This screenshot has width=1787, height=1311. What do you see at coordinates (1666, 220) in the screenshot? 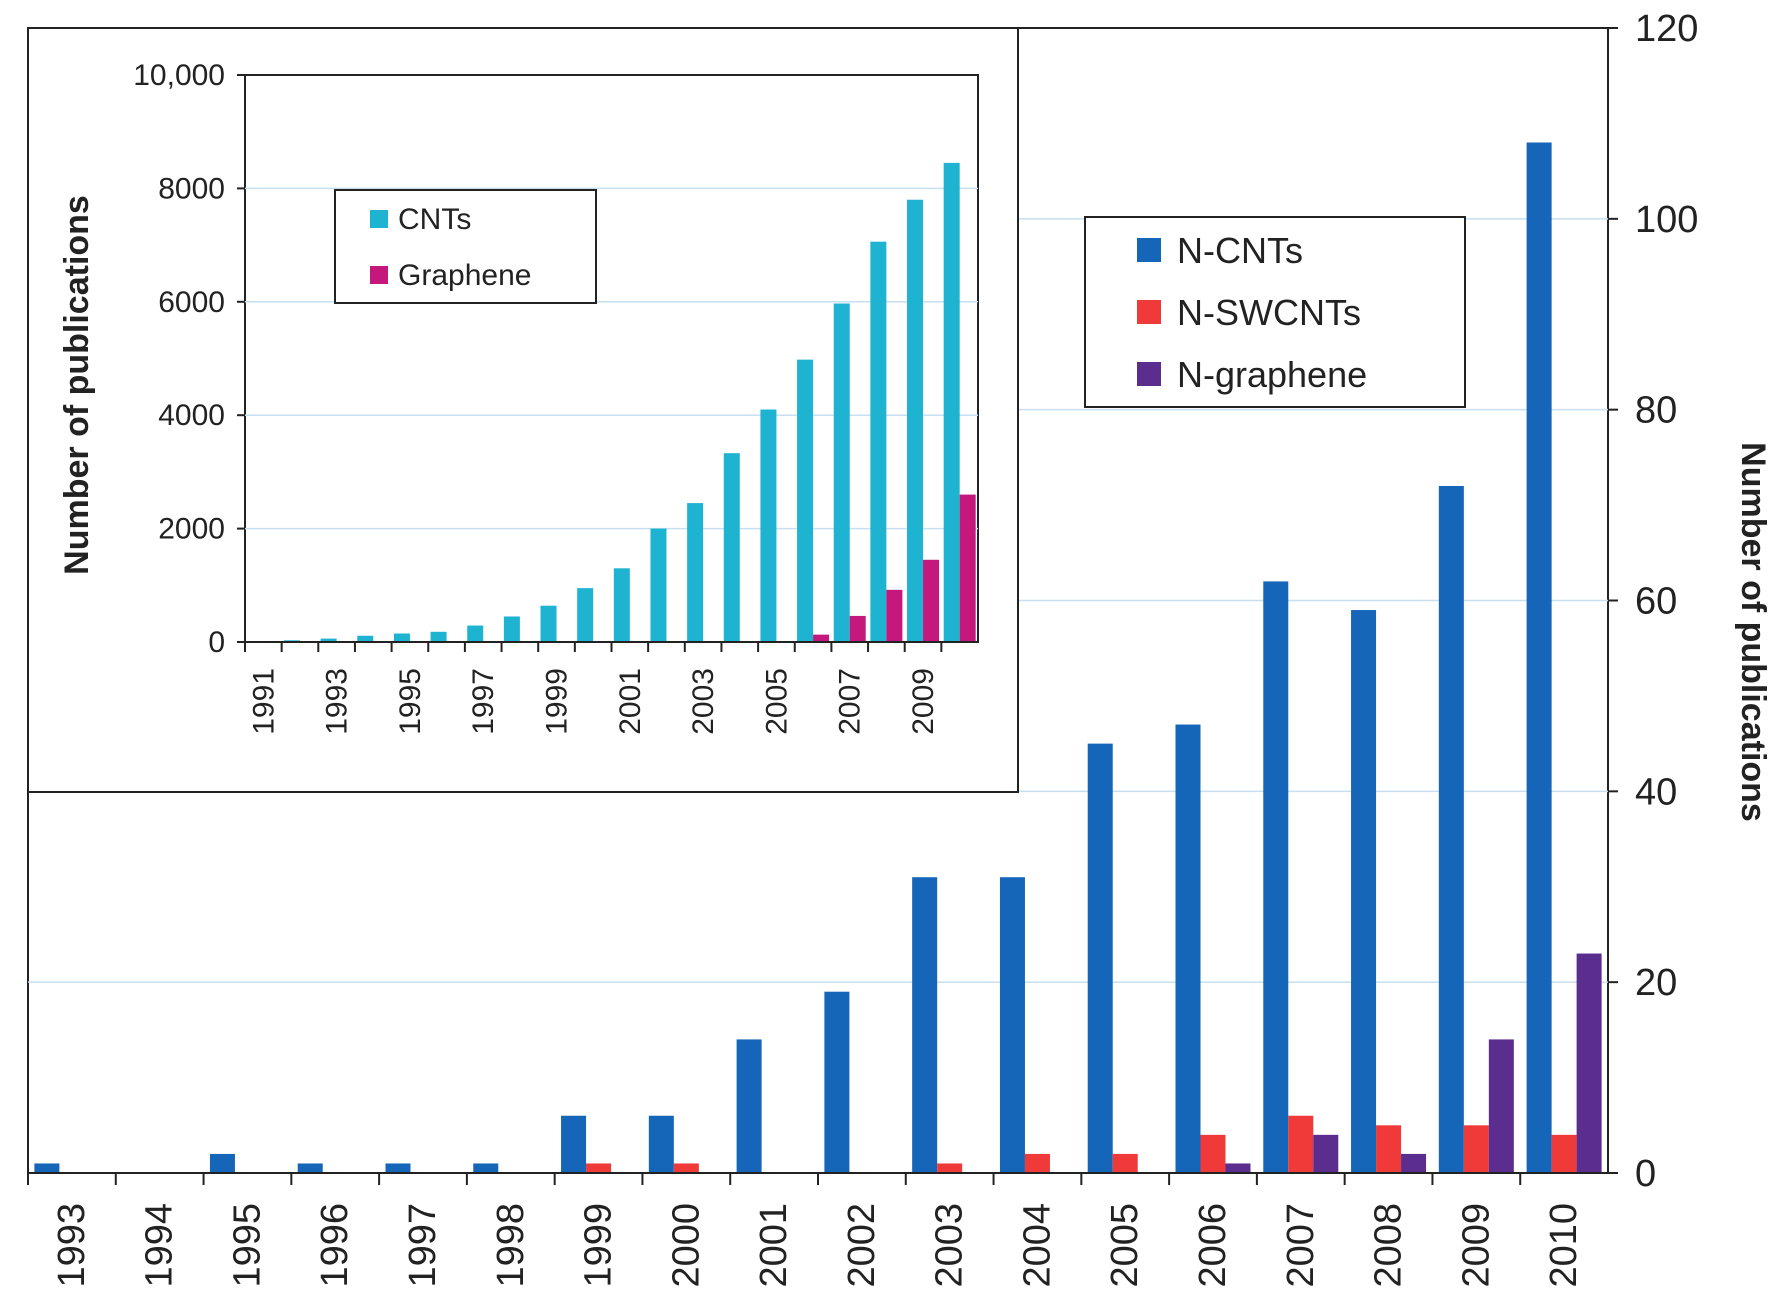
I see `main-y-tick-label: 100` at bounding box center [1666, 220].